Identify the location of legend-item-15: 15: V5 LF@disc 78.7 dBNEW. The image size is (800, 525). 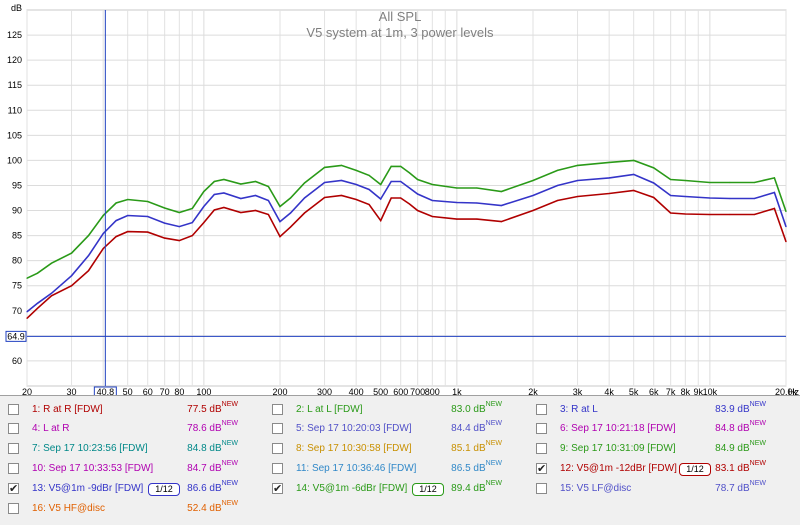
(665, 489).